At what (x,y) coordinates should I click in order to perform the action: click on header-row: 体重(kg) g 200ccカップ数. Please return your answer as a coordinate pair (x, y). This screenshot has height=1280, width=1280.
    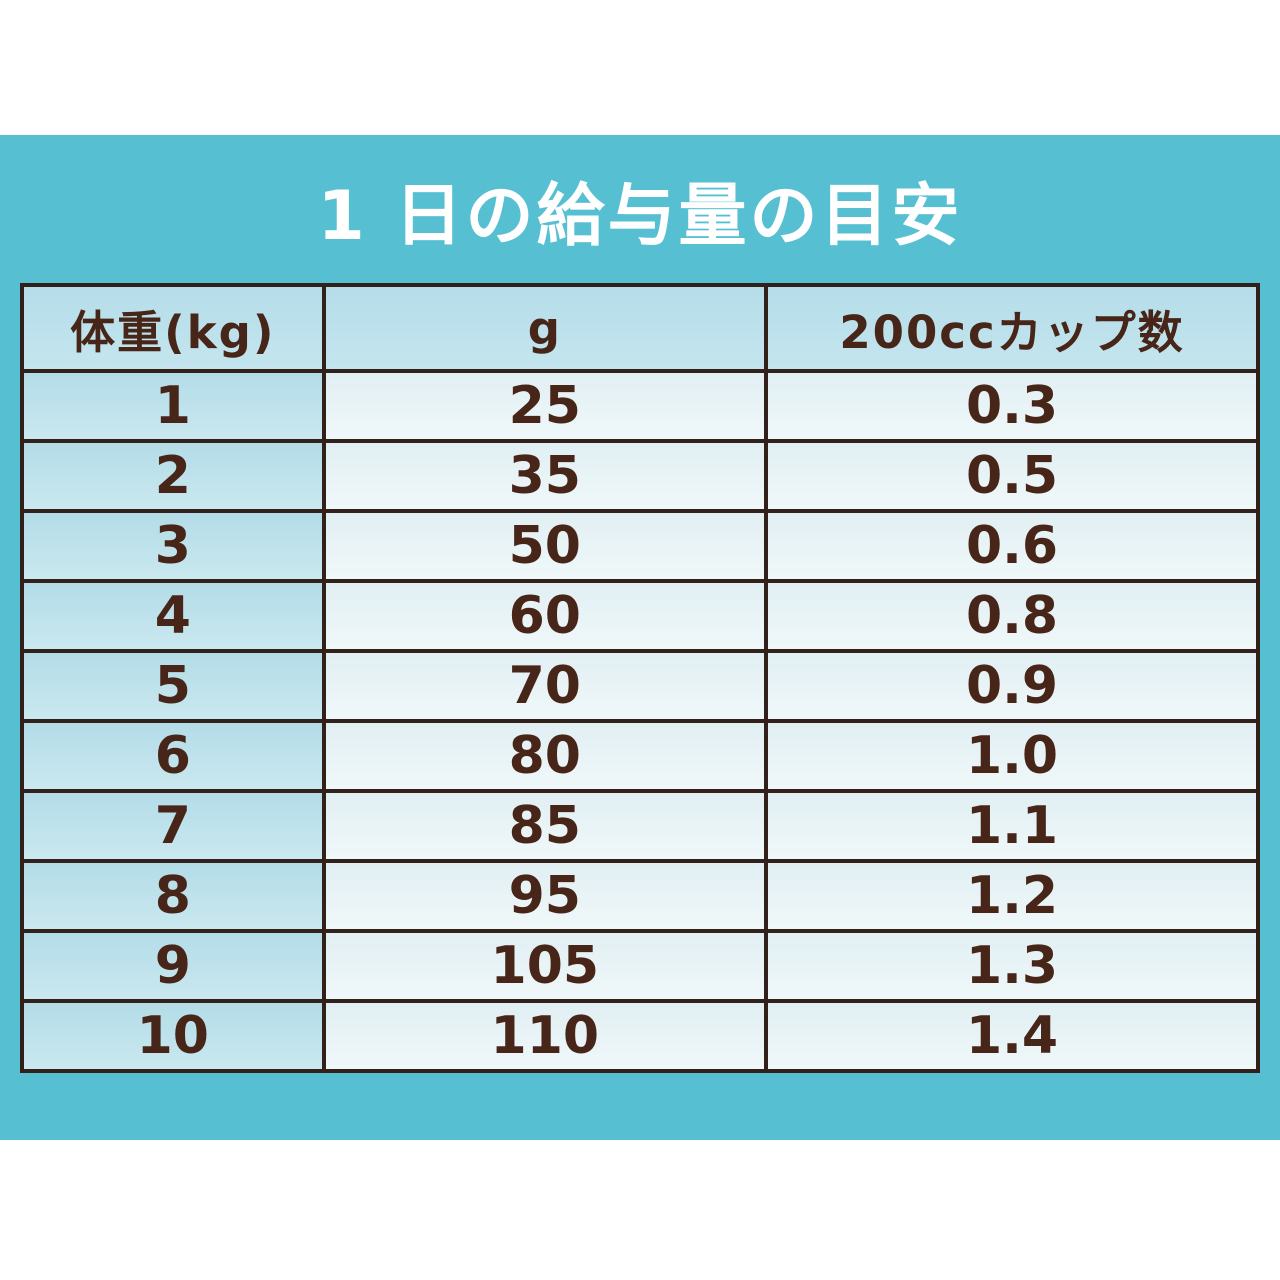
    Looking at the image, I should click on (640, 328).